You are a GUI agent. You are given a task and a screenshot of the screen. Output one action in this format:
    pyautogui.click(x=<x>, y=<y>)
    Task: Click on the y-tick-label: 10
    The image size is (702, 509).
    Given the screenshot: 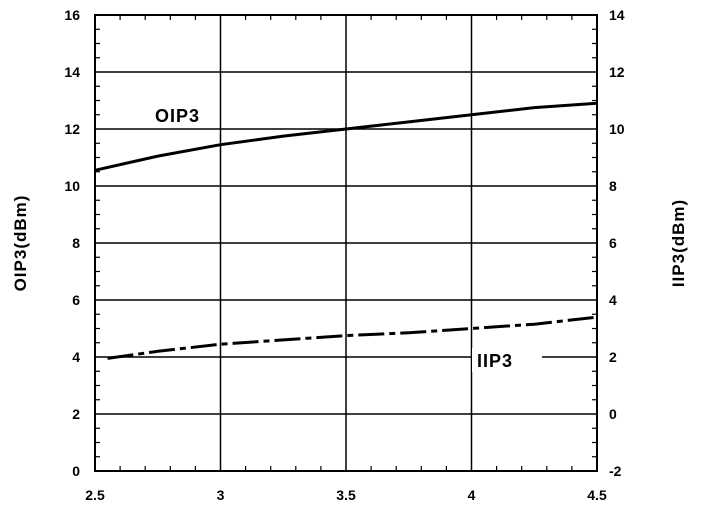 What is the action you would take?
    pyautogui.click(x=72, y=186)
    